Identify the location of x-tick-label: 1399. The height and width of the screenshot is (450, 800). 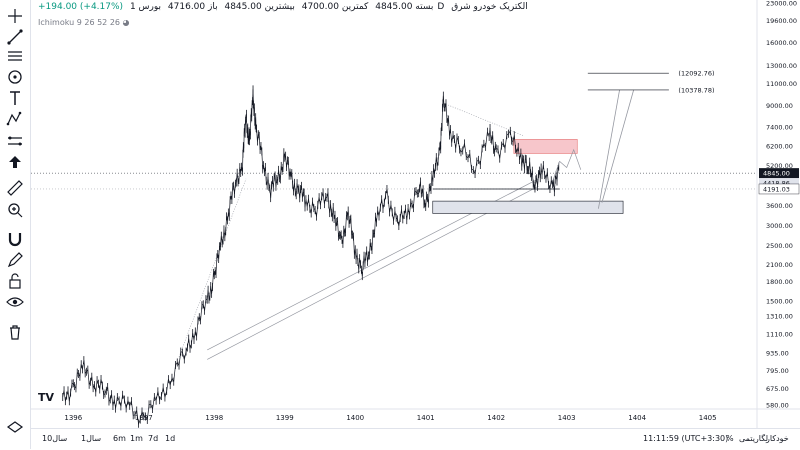
(285, 418).